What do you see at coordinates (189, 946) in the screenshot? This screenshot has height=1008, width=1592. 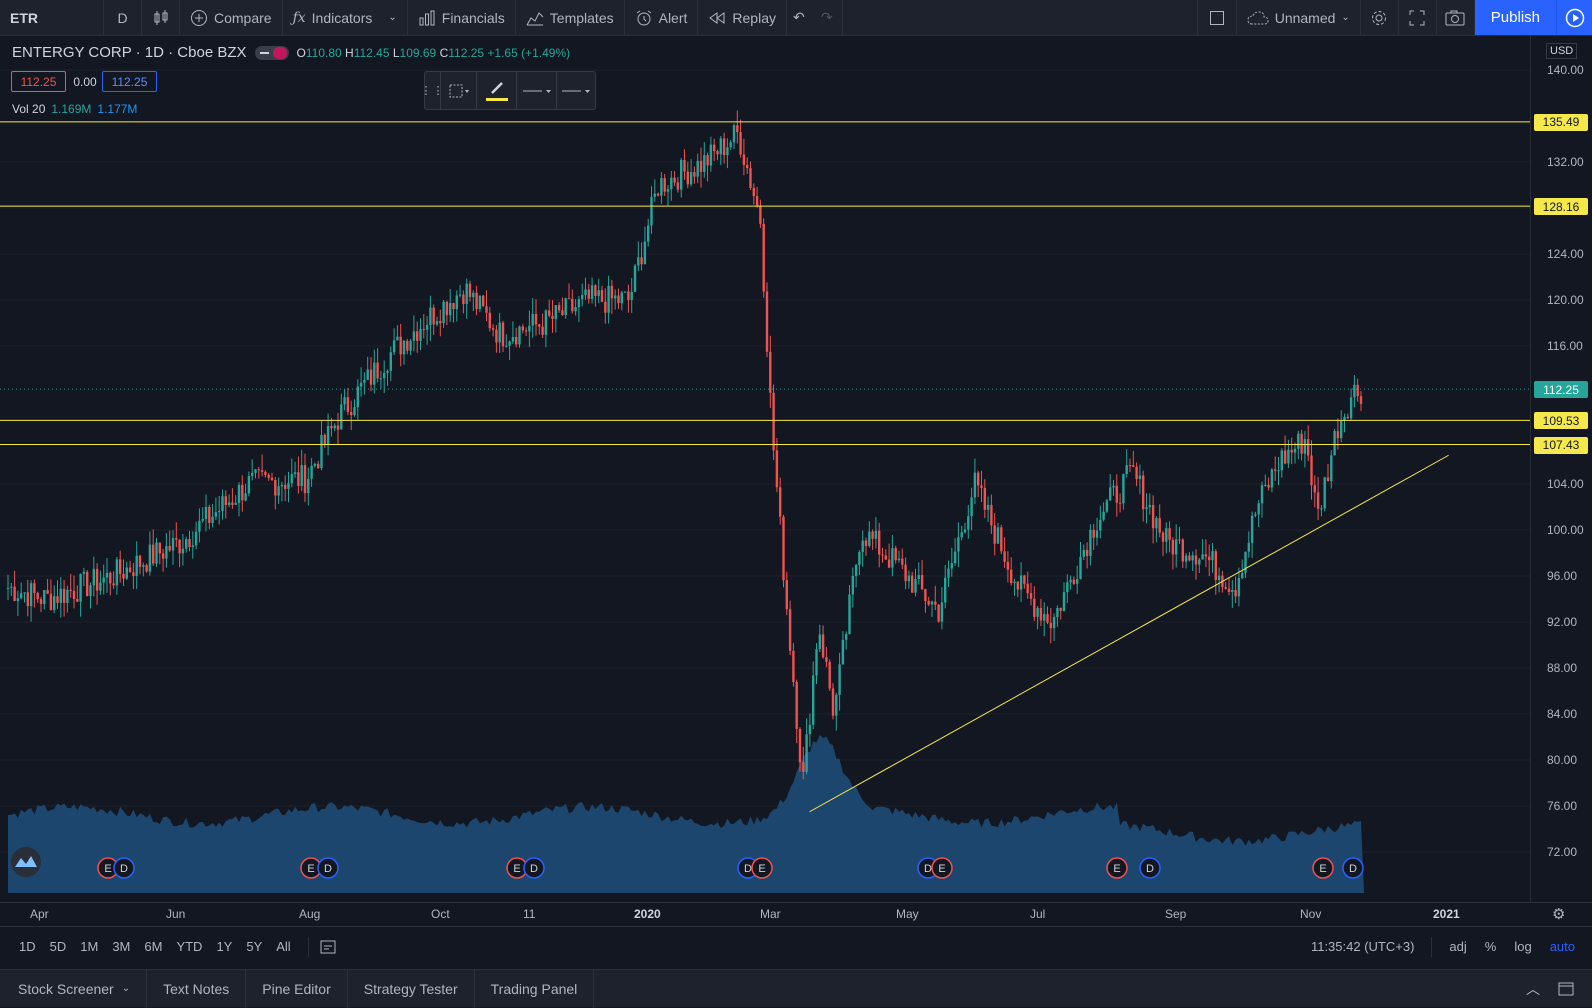 I see `range-button-ytd: YTD` at bounding box center [189, 946].